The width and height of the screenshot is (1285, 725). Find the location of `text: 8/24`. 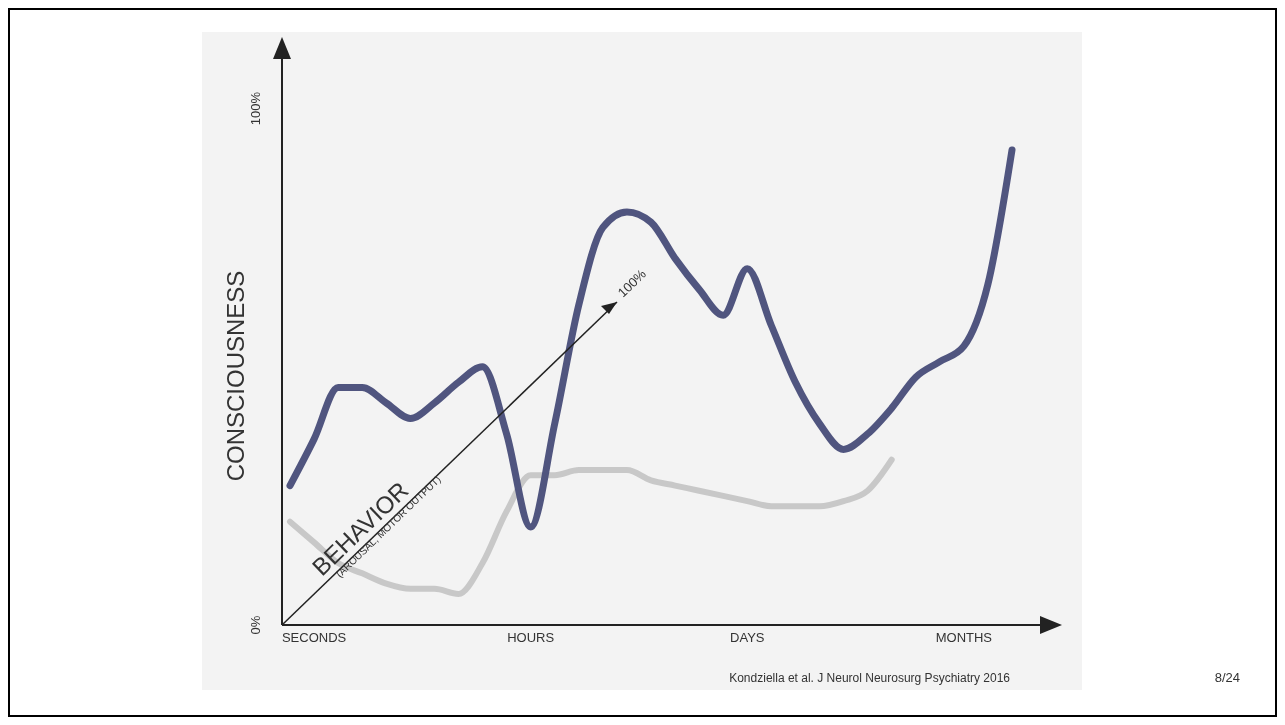

text: 8/24 is located at coordinates (1227, 677).